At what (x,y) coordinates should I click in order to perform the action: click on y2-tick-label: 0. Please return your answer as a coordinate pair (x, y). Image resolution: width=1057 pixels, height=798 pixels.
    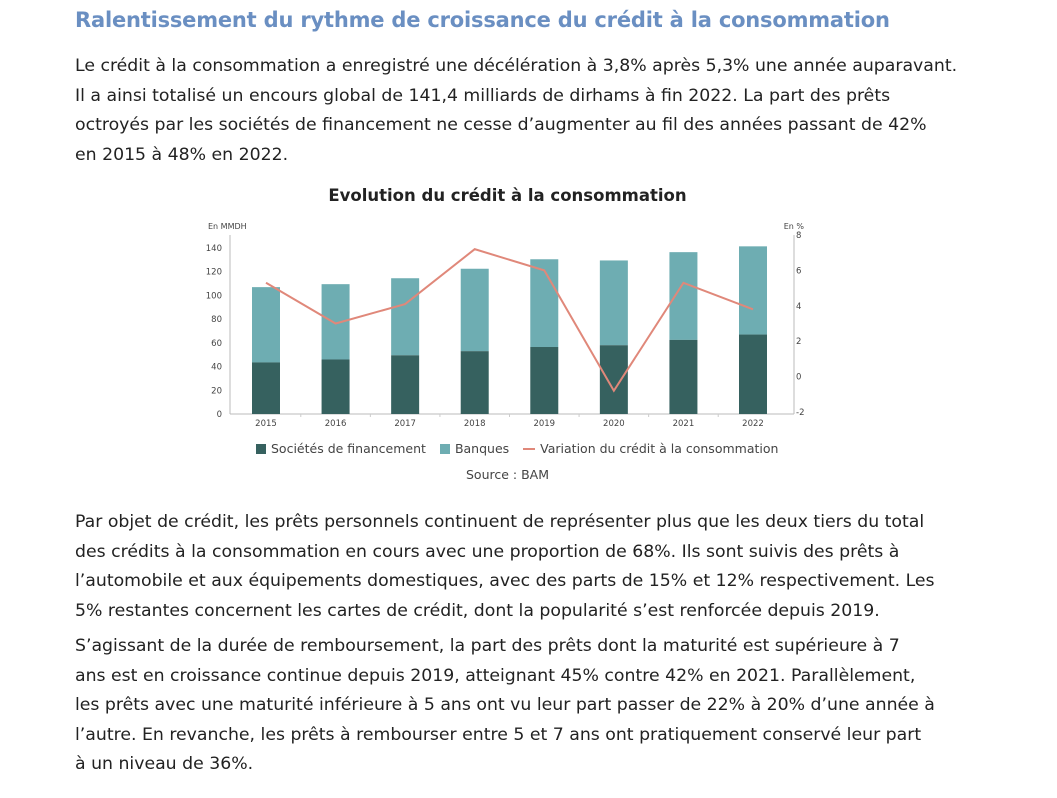
    Looking at the image, I should click on (798, 378).